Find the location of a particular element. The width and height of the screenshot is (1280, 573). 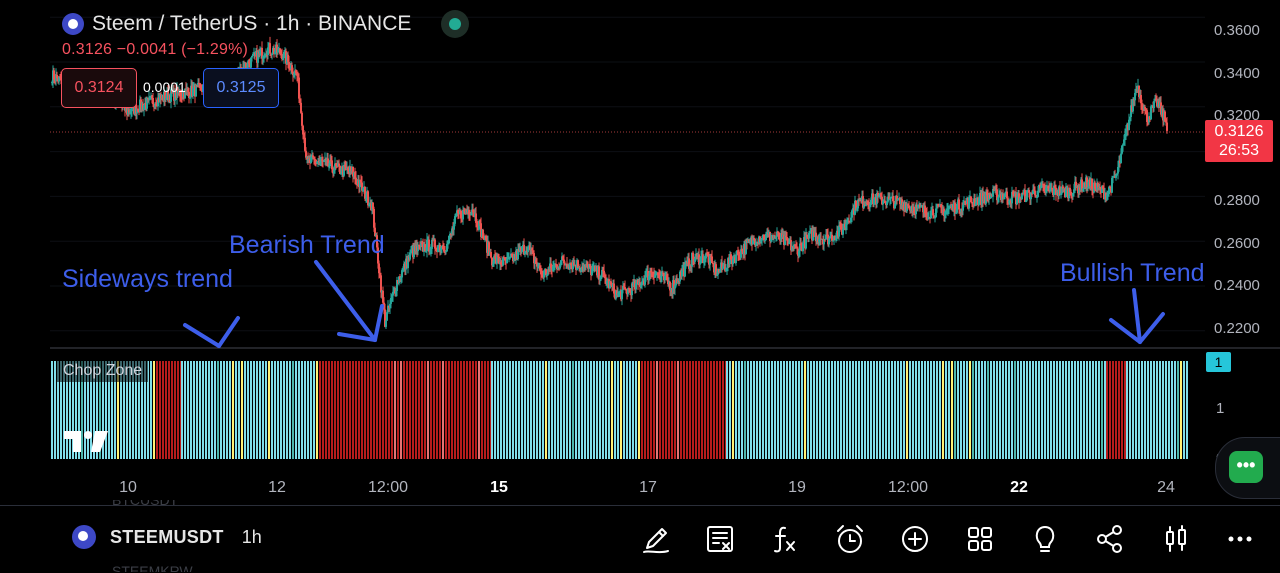

idea-bulb-icon is located at coordinates (1045, 539).